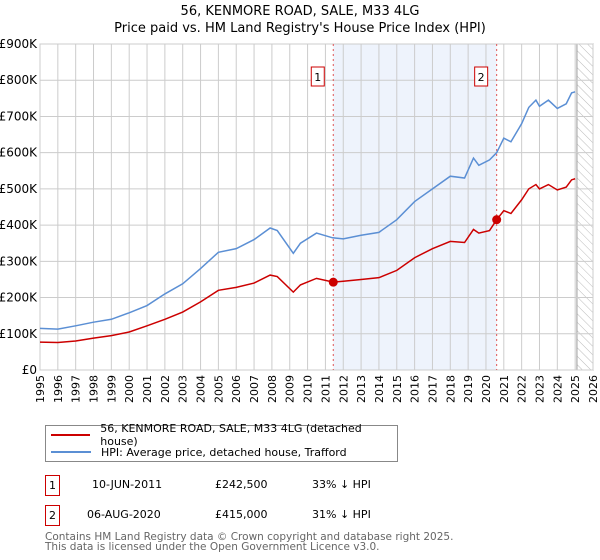 This screenshot has width=600, height=560. What do you see at coordinates (504, 389) in the screenshot?
I see `x-tick-label: 2021` at bounding box center [504, 389].